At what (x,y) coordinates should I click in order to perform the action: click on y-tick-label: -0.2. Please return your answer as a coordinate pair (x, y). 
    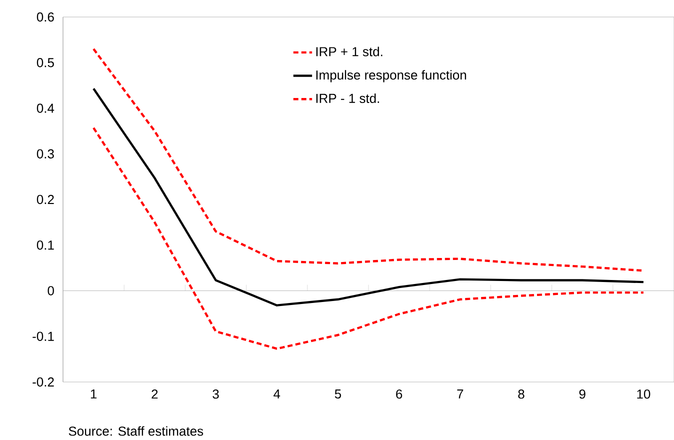
    Looking at the image, I should click on (43, 382).